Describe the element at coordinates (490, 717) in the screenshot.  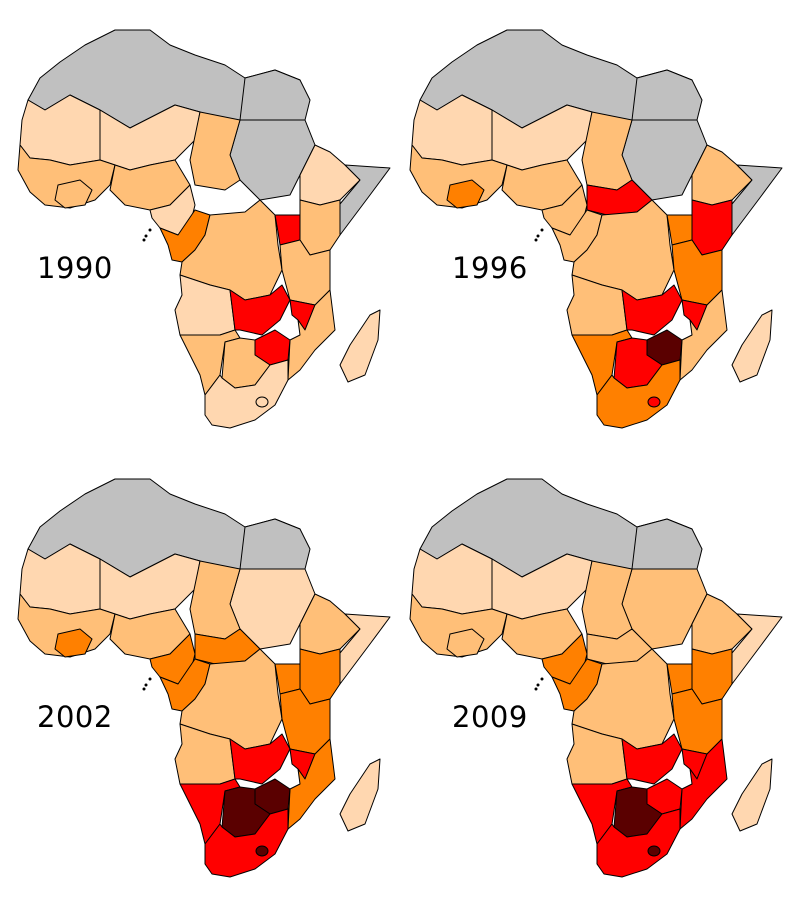
I see `year-label: 2009` at that location.